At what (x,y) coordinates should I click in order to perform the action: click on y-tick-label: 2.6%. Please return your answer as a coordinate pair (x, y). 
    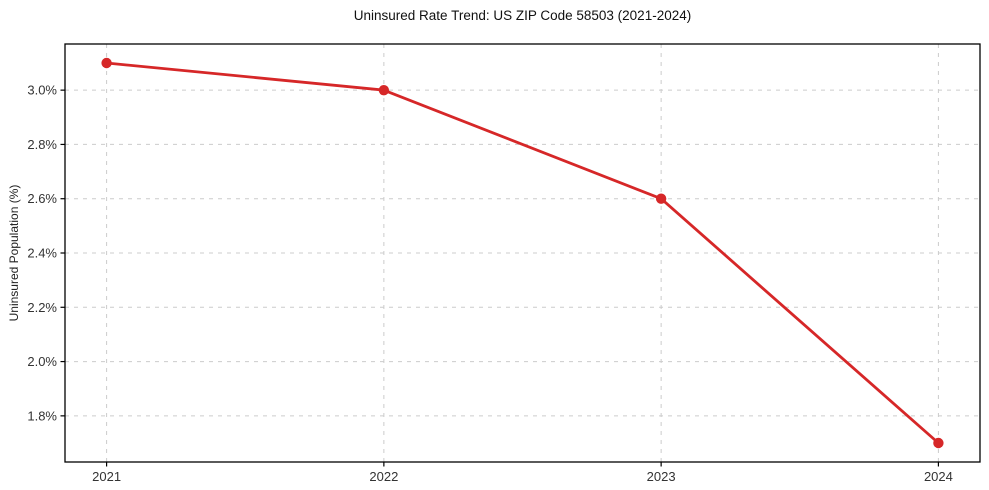
    Looking at the image, I should click on (42, 198).